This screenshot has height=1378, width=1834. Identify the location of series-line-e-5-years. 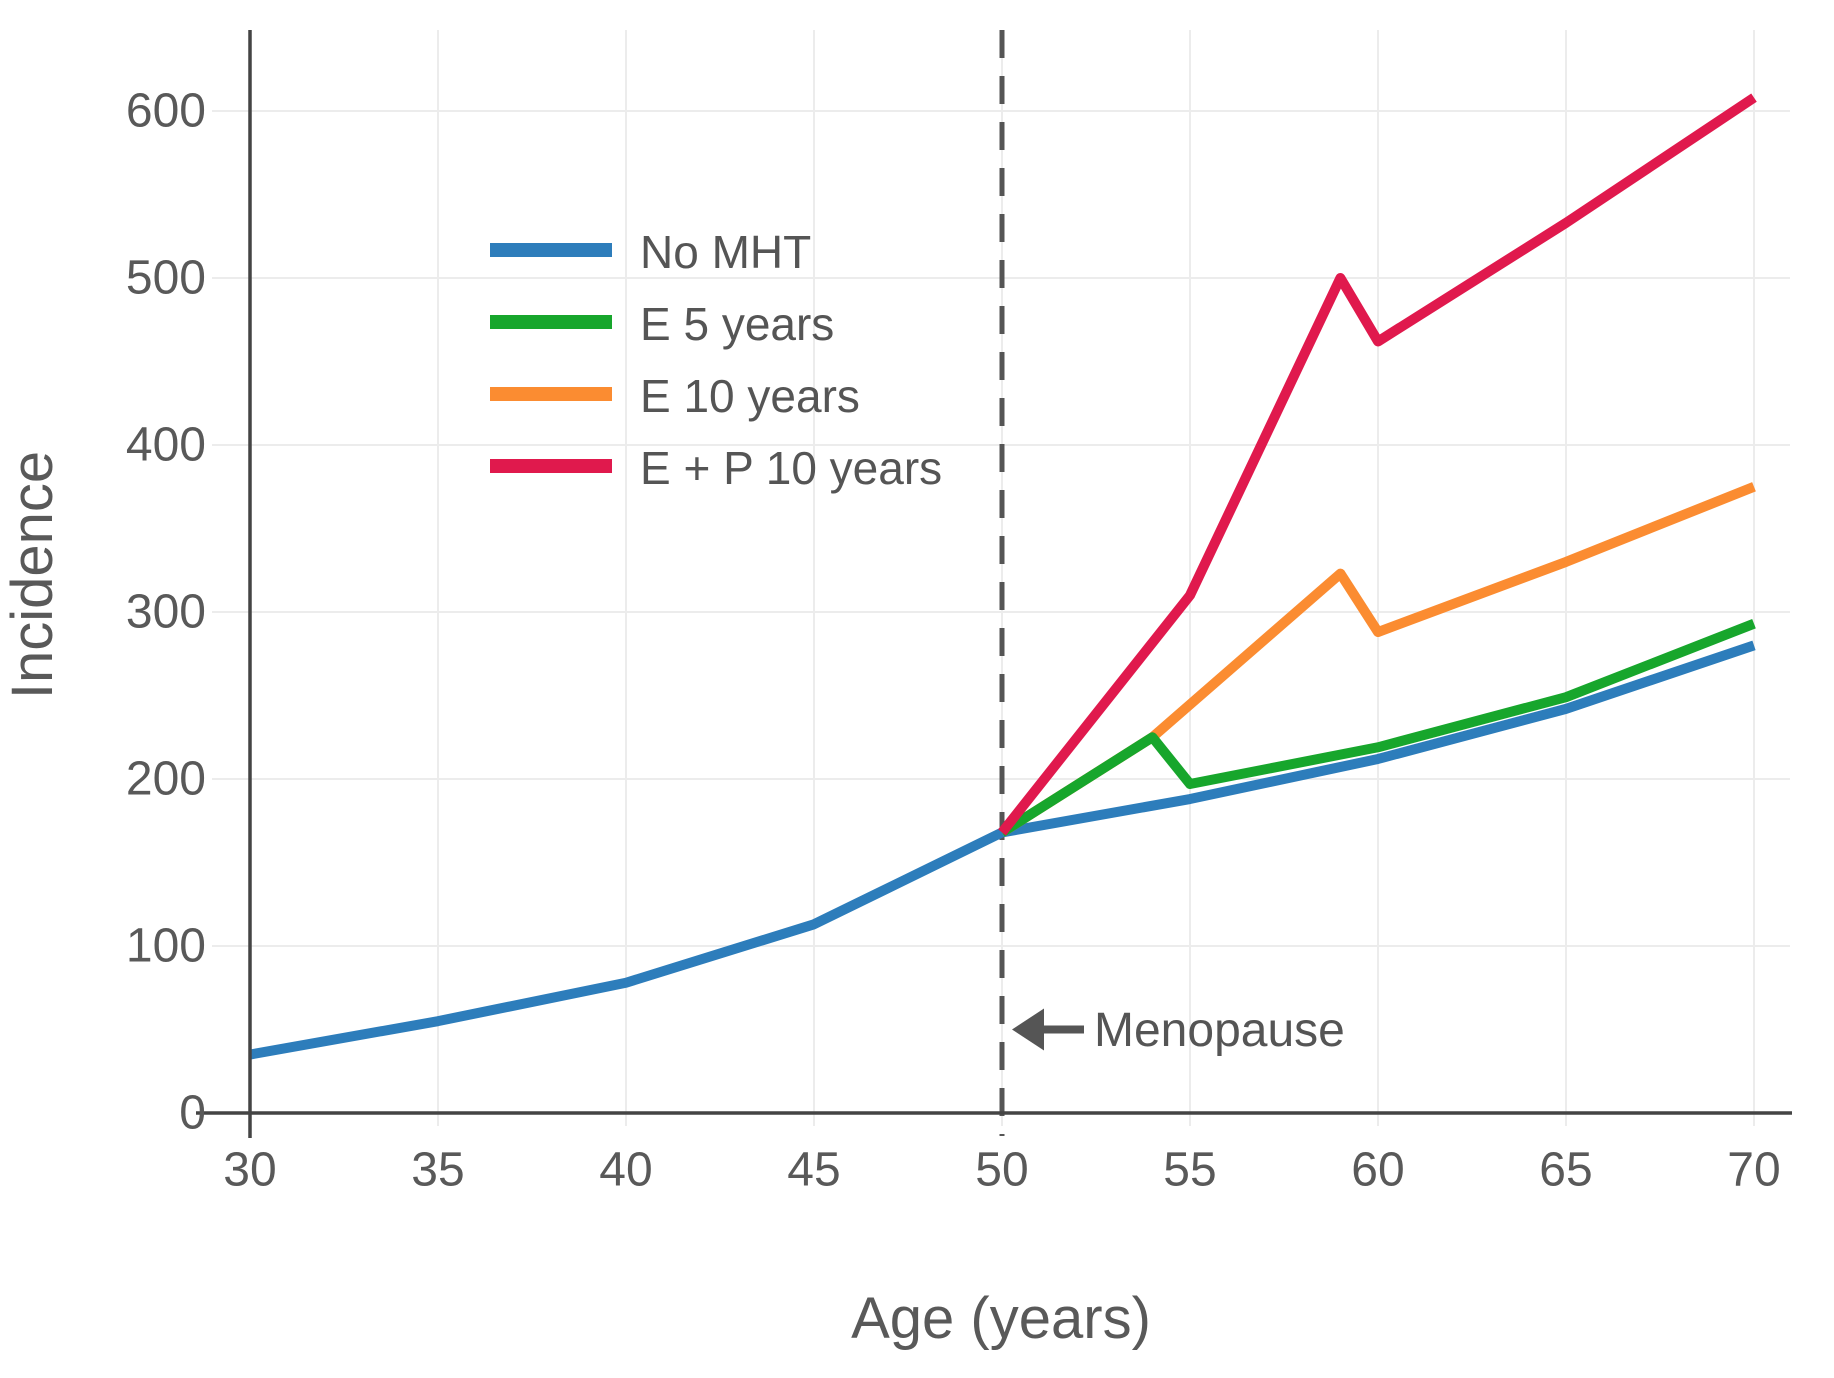
(1377, 728).